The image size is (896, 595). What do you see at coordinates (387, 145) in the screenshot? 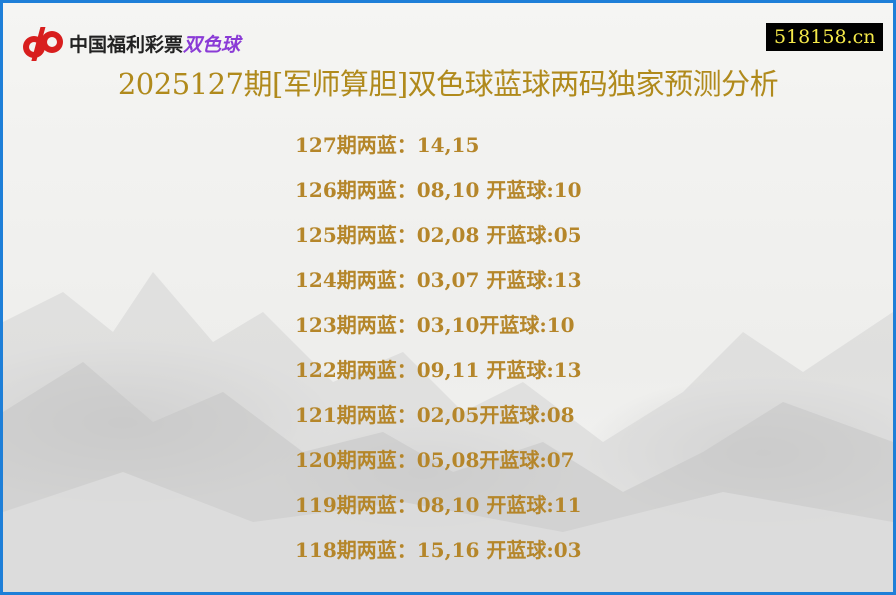
I see `list-item: 127期两蓝：14,15` at bounding box center [387, 145].